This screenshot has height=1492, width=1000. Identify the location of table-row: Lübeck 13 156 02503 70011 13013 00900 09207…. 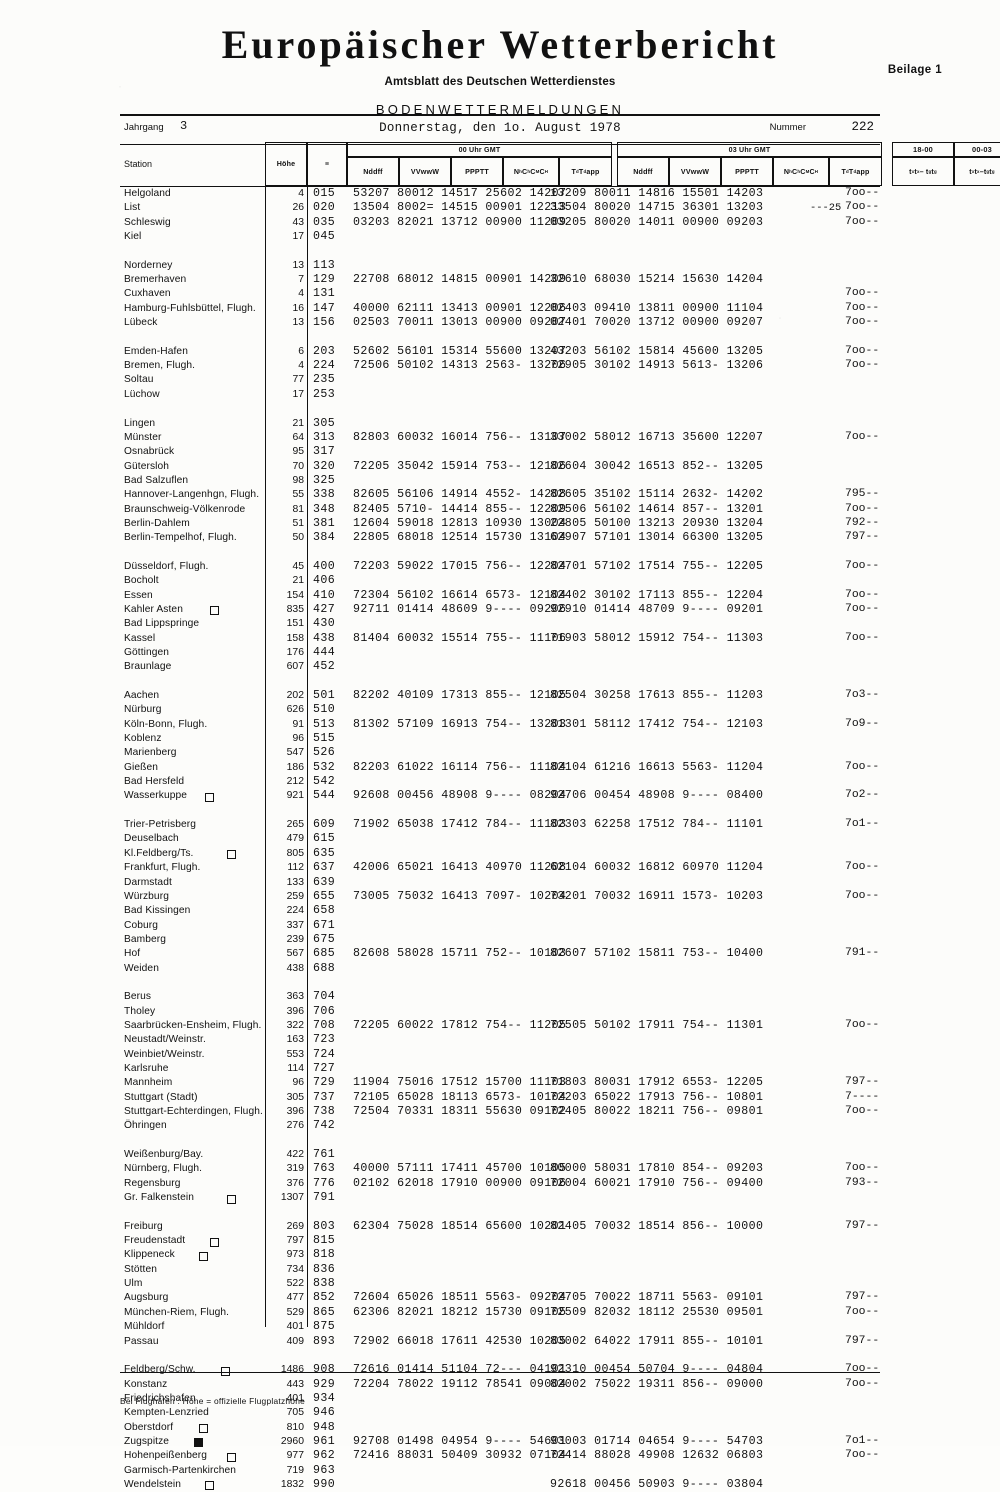
(500, 323).